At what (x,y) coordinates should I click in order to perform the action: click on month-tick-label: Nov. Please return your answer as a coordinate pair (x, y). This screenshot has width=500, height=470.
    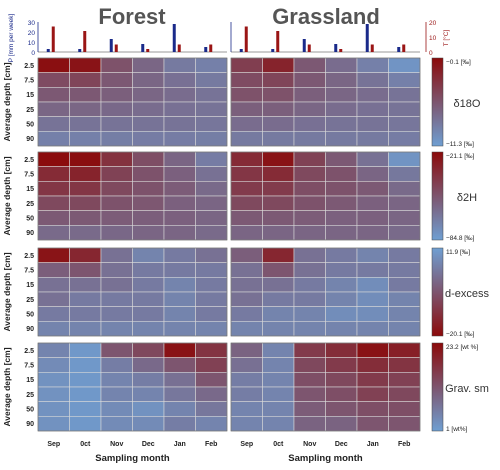
    Looking at the image, I should click on (309, 444).